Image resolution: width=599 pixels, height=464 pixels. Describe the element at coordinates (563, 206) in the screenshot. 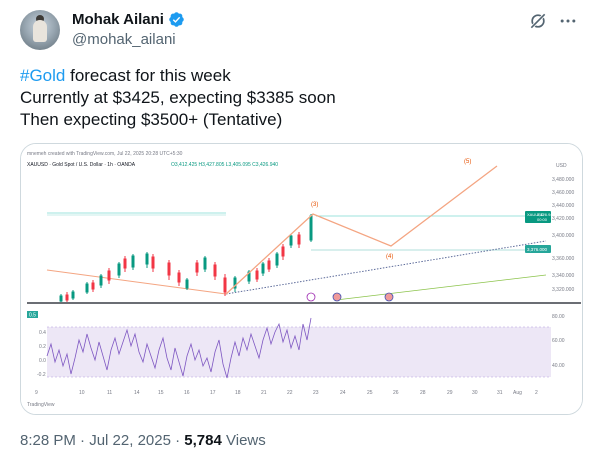

I see `price-tick: 3,440.000` at that location.